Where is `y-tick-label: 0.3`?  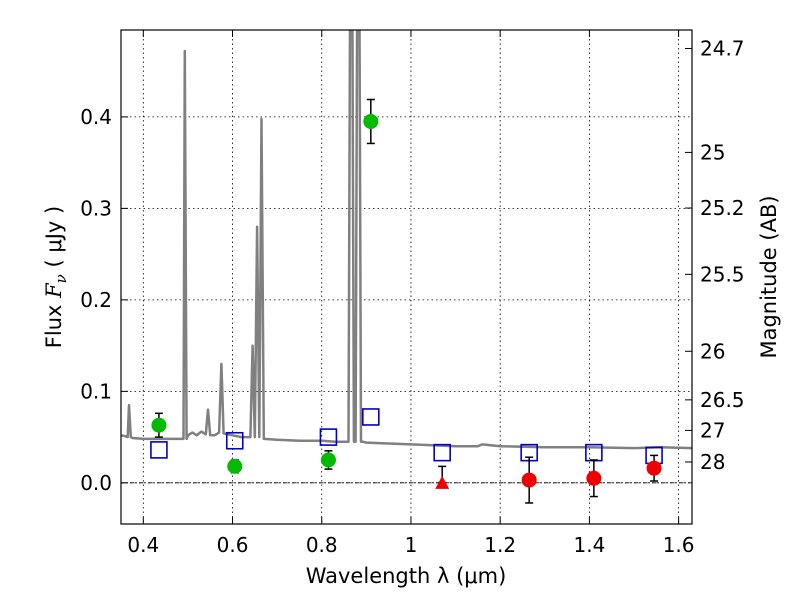
y-tick-label: 0.3 is located at coordinates (96, 208).